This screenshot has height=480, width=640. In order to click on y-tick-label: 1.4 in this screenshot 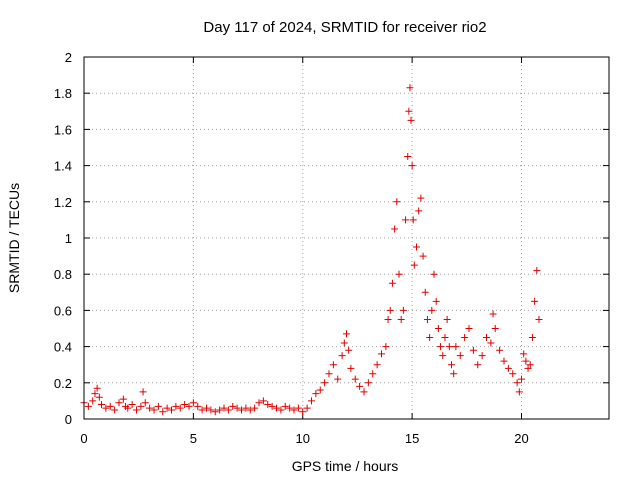, I will do `click(63, 166)`.